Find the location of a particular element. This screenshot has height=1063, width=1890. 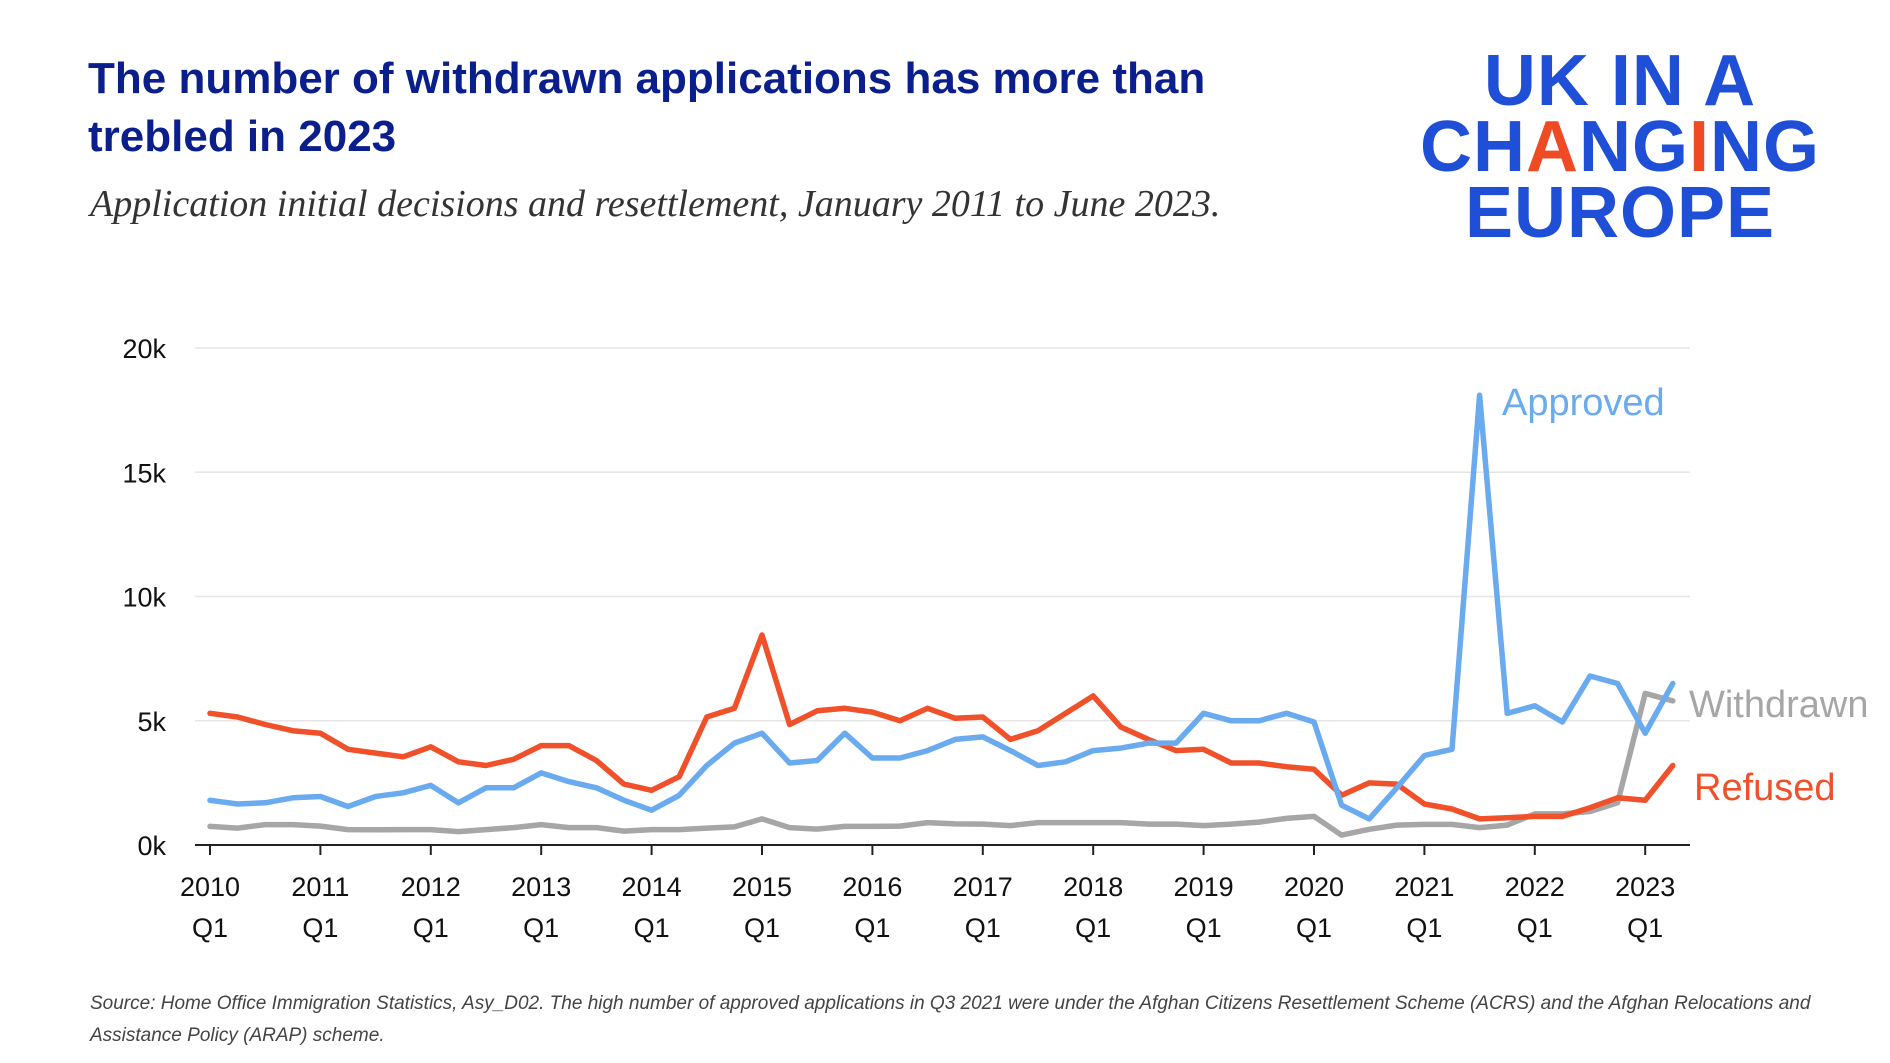

y-tick-label: 15k is located at coordinates (144, 473).